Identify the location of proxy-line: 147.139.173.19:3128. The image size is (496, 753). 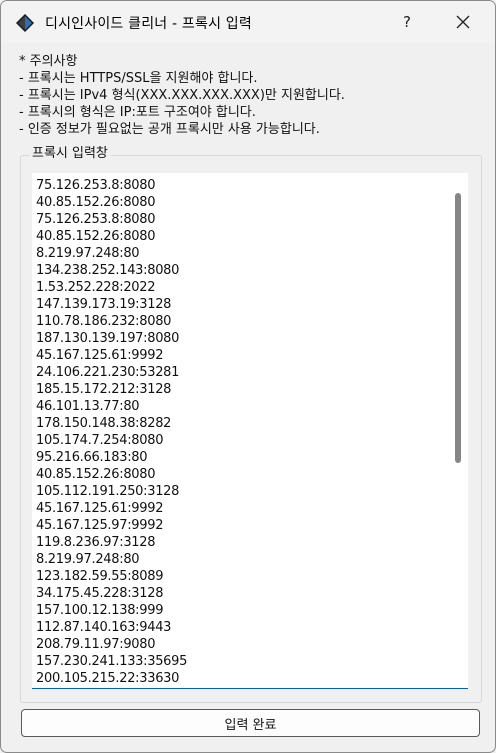
(104, 304).